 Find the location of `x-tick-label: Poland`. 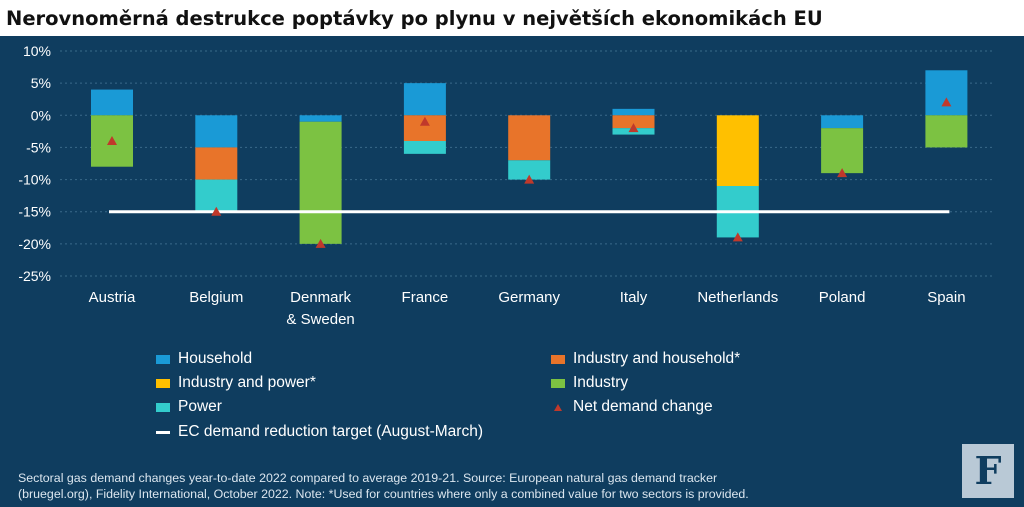

x-tick-label: Poland is located at coordinates (842, 297).